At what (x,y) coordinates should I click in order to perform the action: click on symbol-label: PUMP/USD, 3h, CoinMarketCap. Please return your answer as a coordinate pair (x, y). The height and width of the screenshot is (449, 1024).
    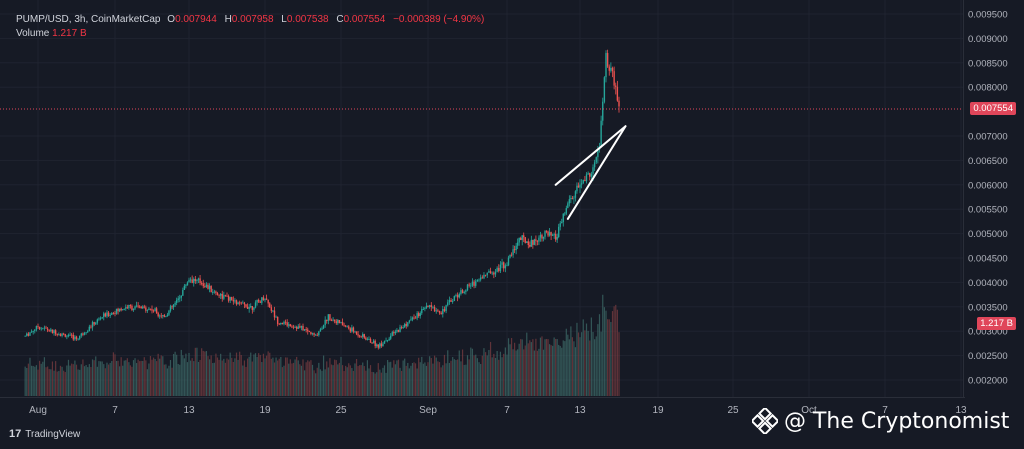
    Looking at the image, I should click on (88, 19).